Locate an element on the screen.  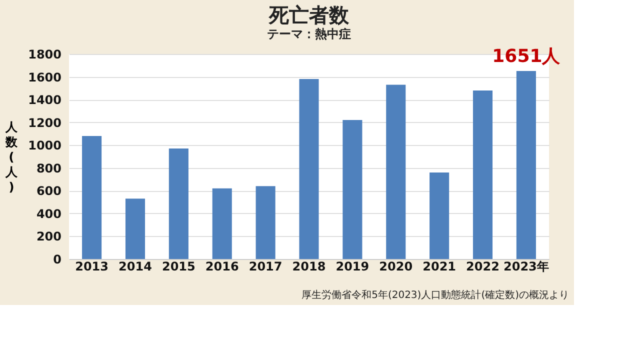
x-tick-label: 2013 is located at coordinates (92, 267).